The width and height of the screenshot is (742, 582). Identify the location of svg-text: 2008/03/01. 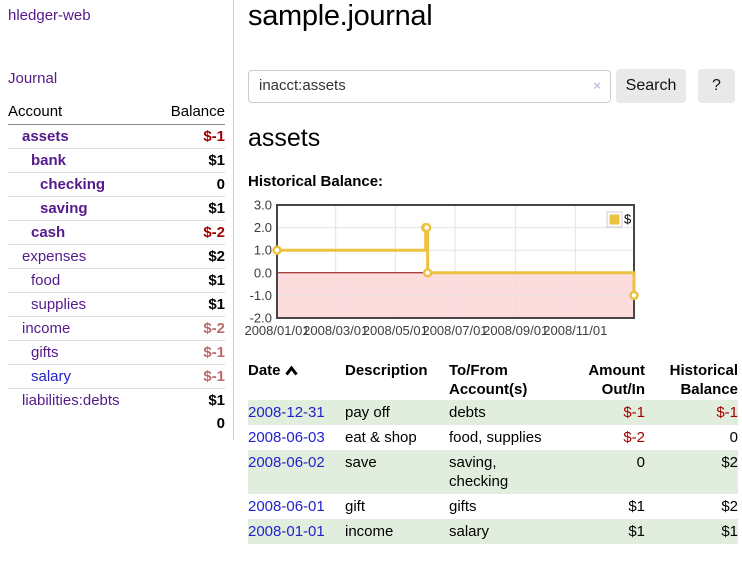
(335, 330).